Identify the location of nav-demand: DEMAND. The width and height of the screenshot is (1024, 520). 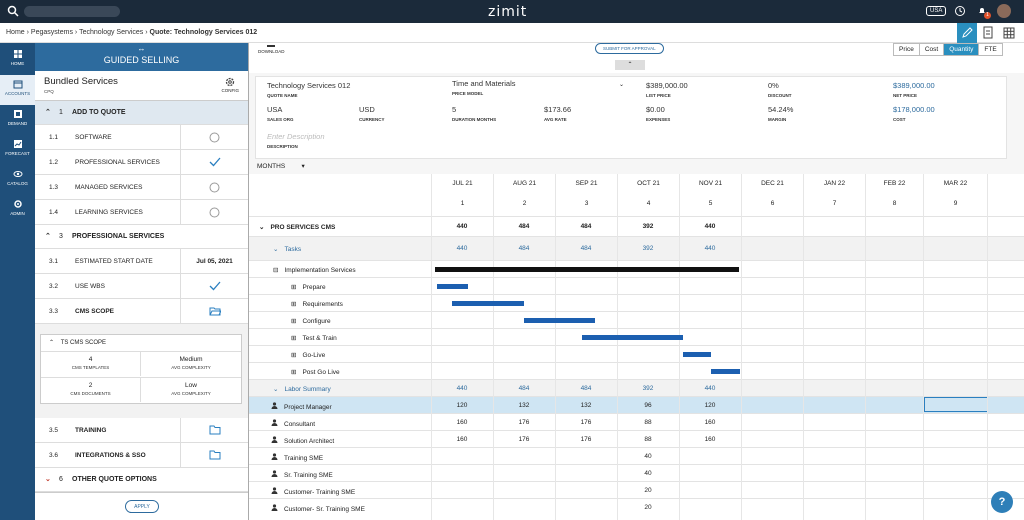
(17, 120).